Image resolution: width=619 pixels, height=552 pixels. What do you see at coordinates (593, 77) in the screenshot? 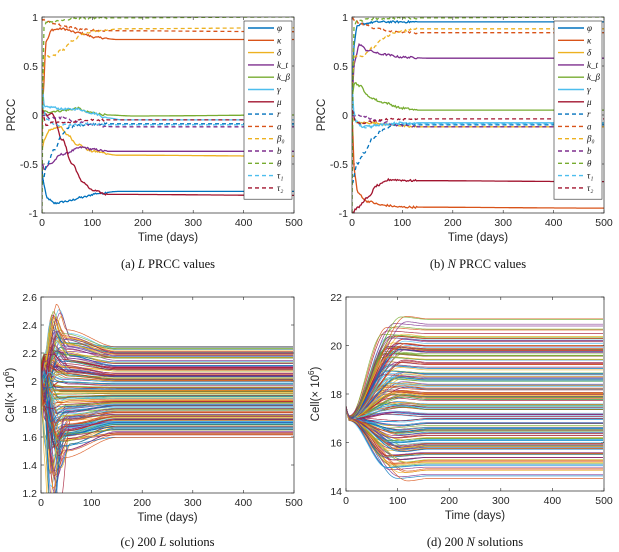
I see `legend-label: k_β` at bounding box center [593, 77].